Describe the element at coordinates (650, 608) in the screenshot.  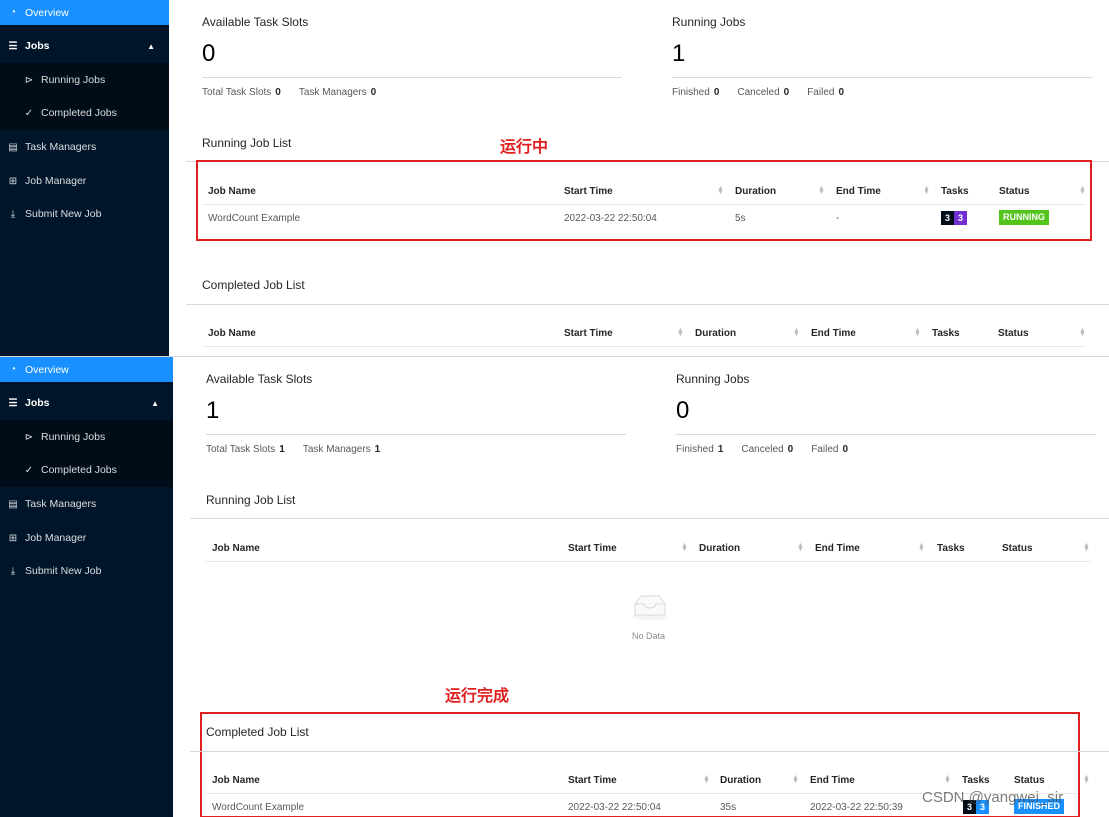
I see `empty-inbox-icon` at that location.